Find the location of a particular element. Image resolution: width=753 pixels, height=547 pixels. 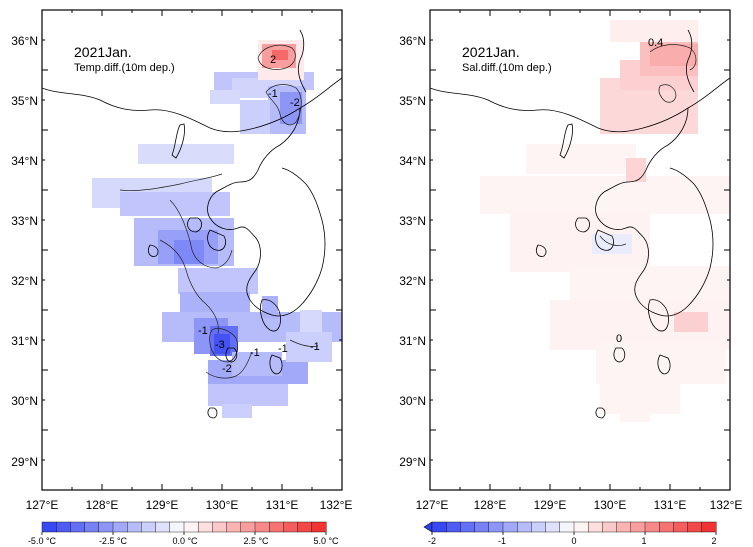

right-lon-label: 129°E is located at coordinates (550, 505).